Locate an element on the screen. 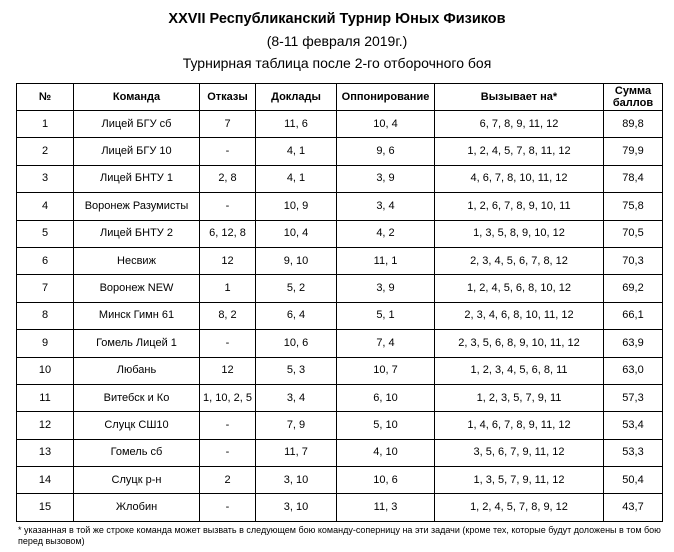 Image resolution: width=674 pixels, height=552 pixels. cell-sum: 63,0 is located at coordinates (633, 370).